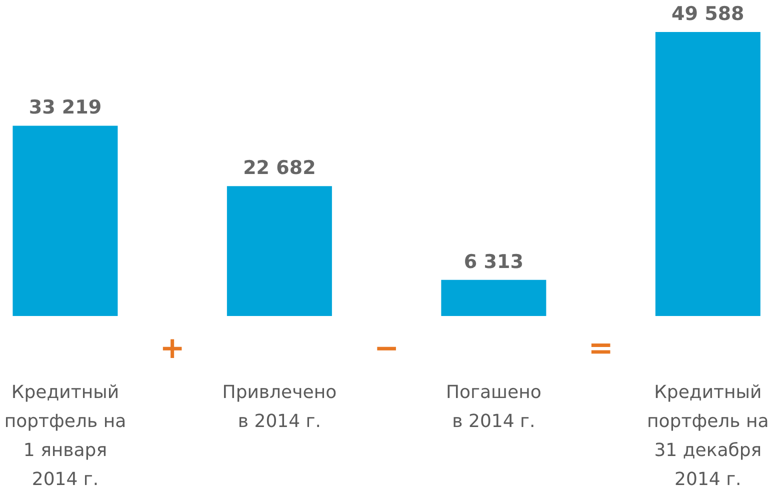 This screenshot has height=504, width=783. I want to click on data-label: 33 219, so click(65, 107).